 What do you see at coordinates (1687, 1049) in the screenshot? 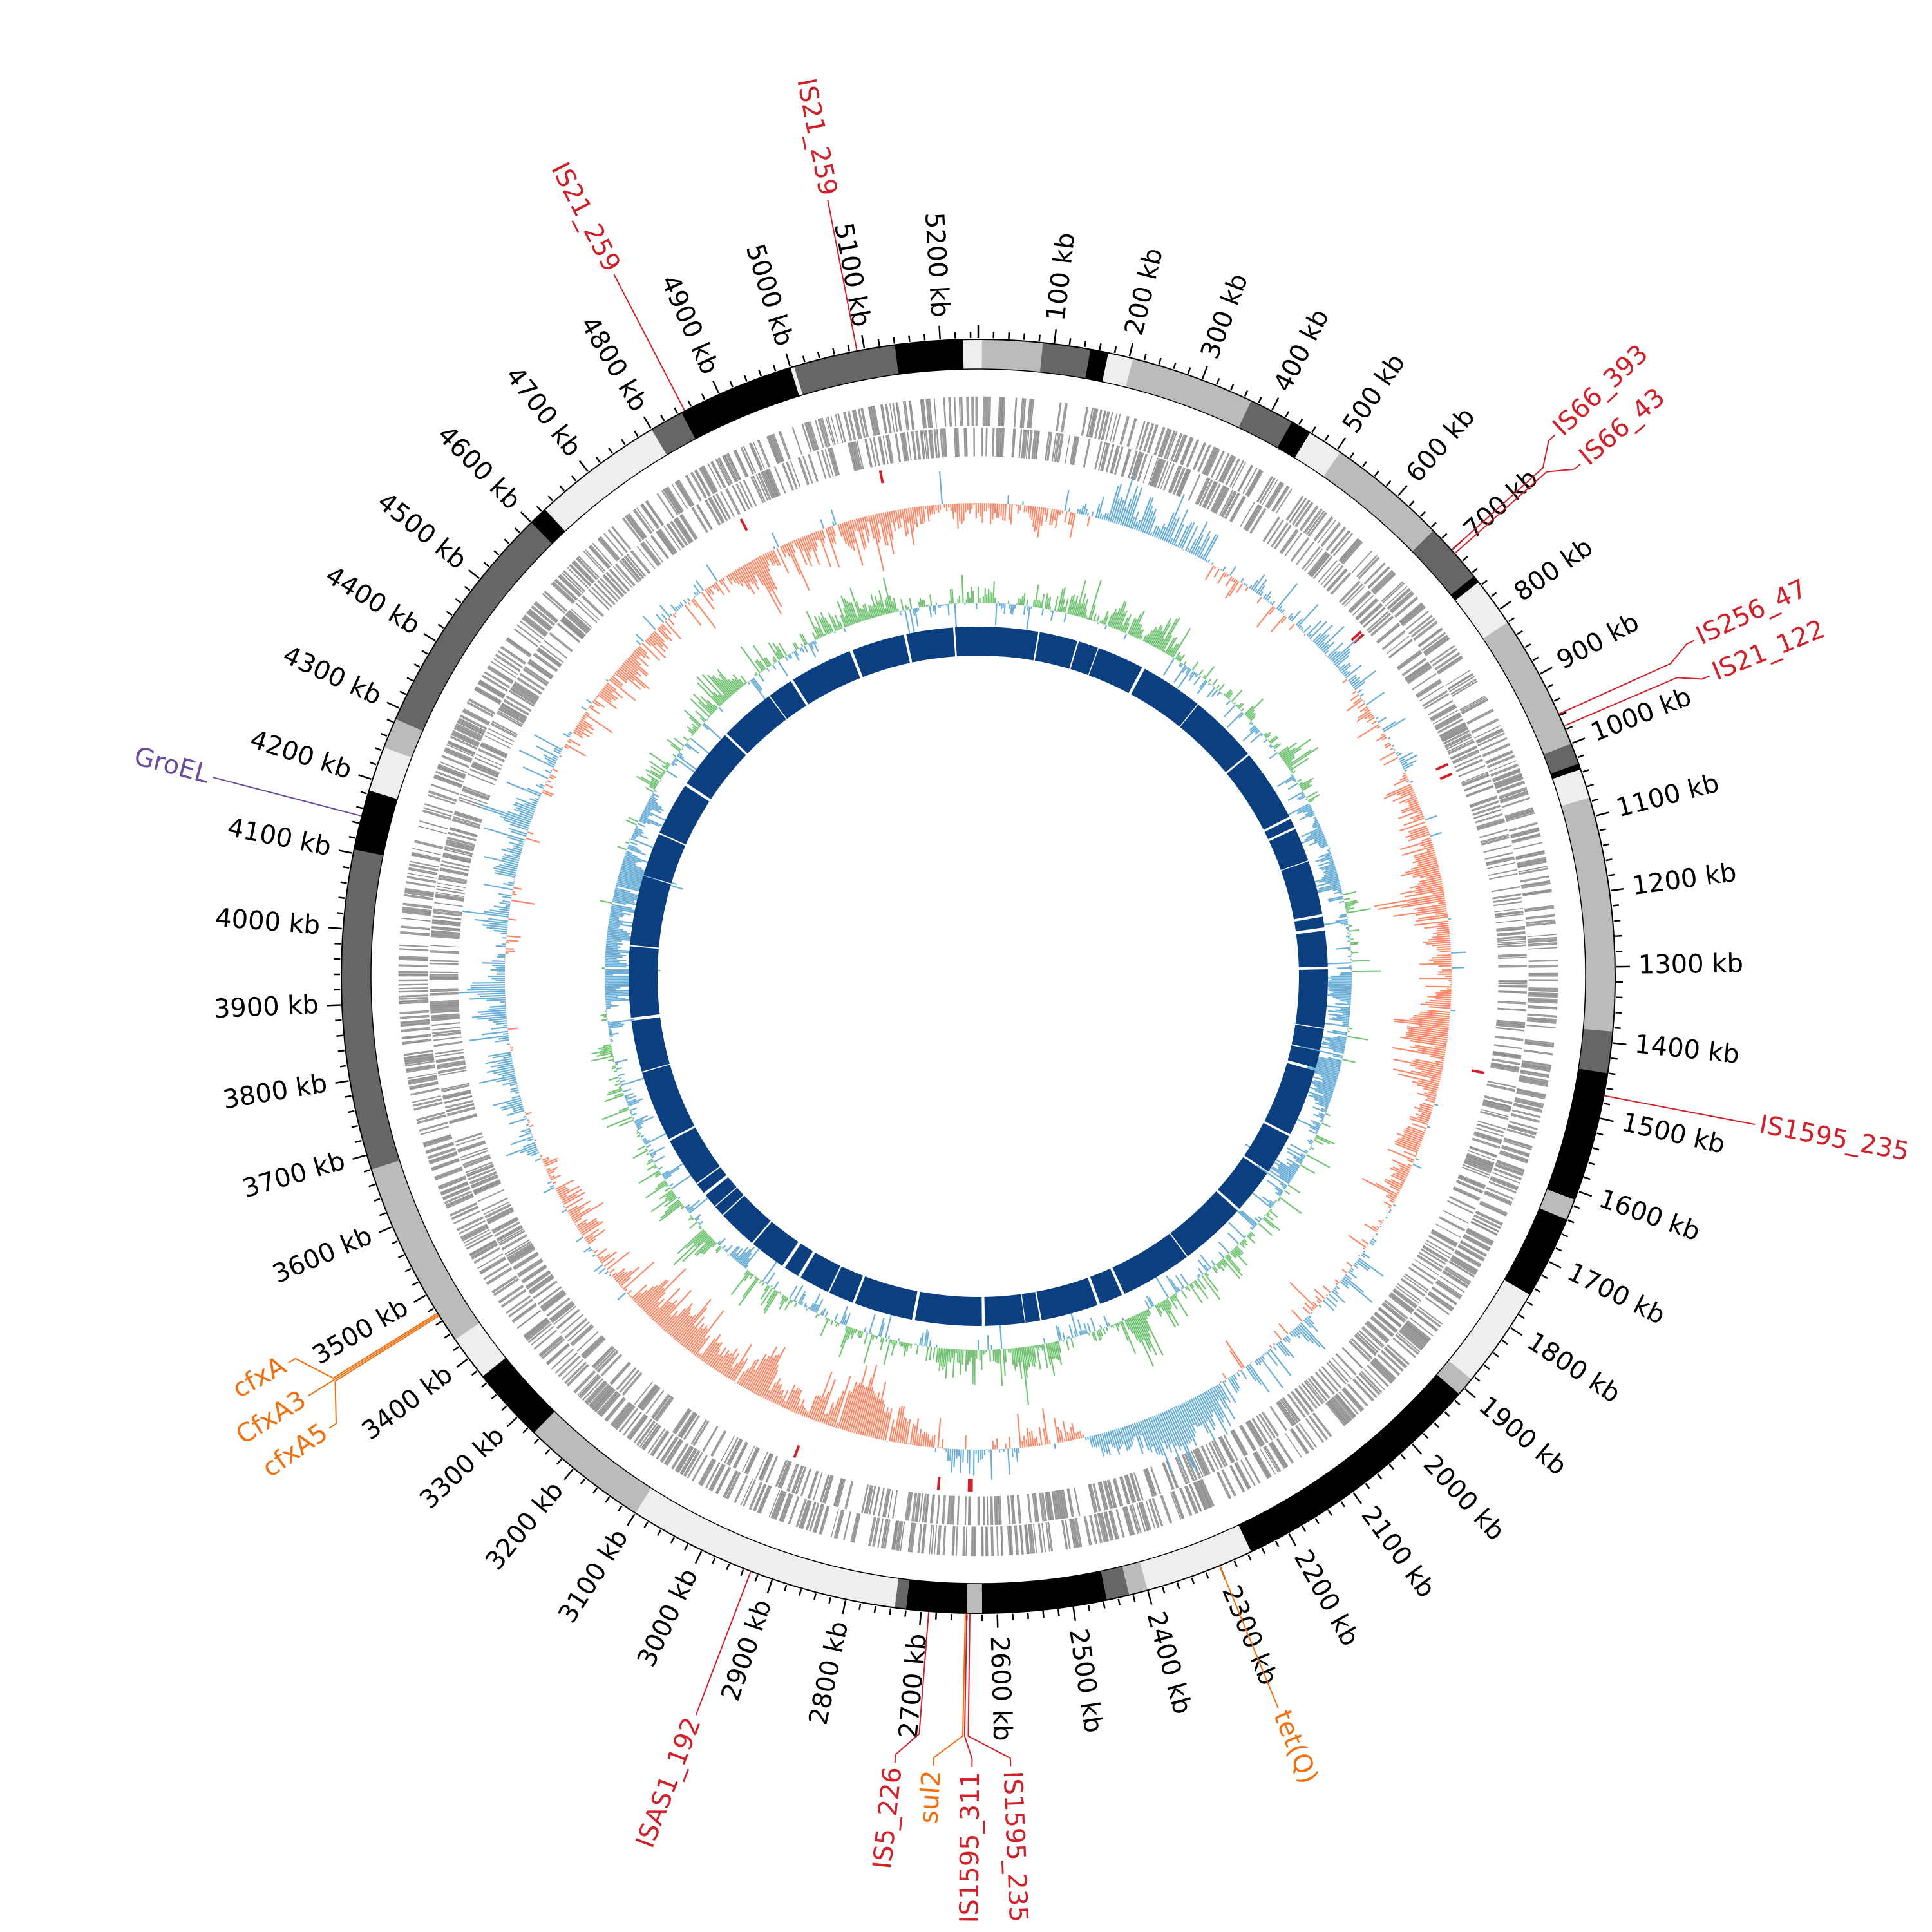
I see `tick-label: 1400 kb` at bounding box center [1687, 1049].